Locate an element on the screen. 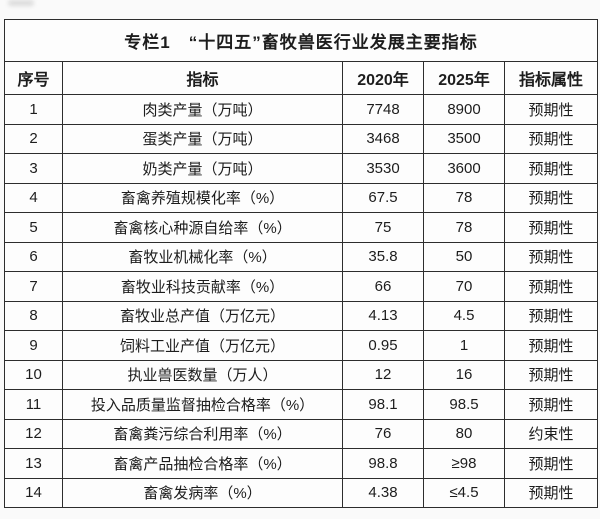  table-row: 11 投入品质量监督抽检合格率（%） 98.1 98.5 预期性 is located at coordinates (301, 404).